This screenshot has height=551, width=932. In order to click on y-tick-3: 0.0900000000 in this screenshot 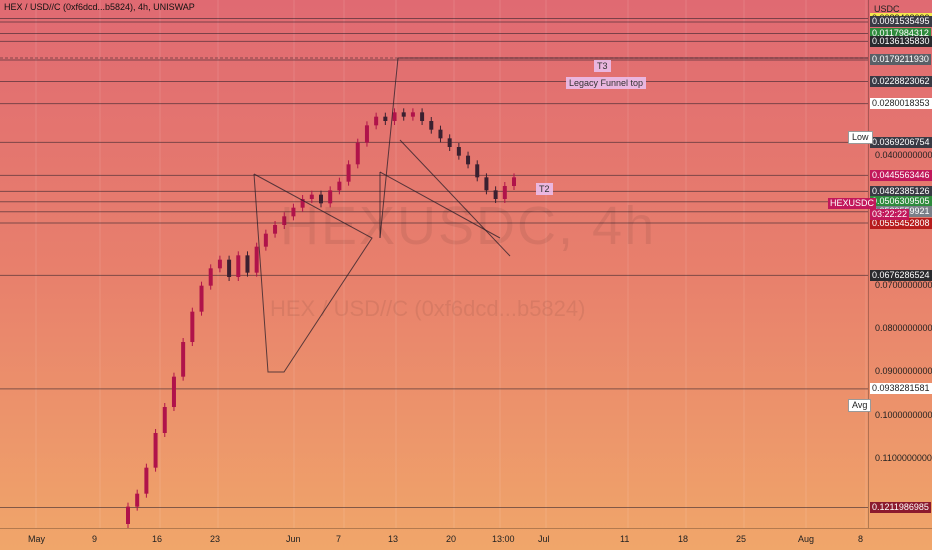, I will do `click(903, 371)`.